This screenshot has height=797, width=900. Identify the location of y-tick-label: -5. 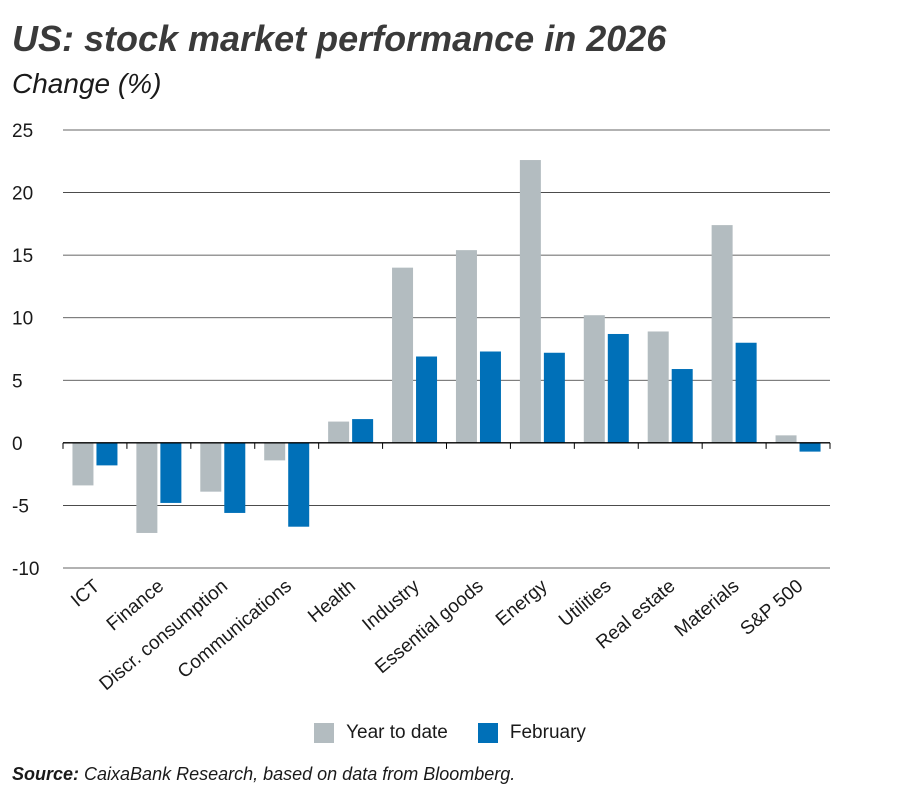
(20, 506).